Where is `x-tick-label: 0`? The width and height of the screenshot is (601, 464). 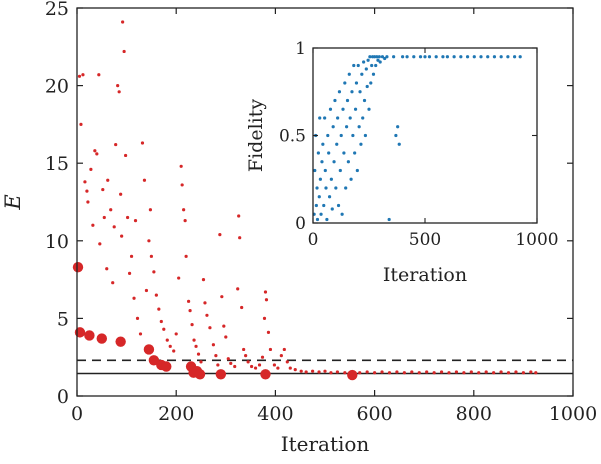
x-tick-label: 0 is located at coordinates (77, 414).